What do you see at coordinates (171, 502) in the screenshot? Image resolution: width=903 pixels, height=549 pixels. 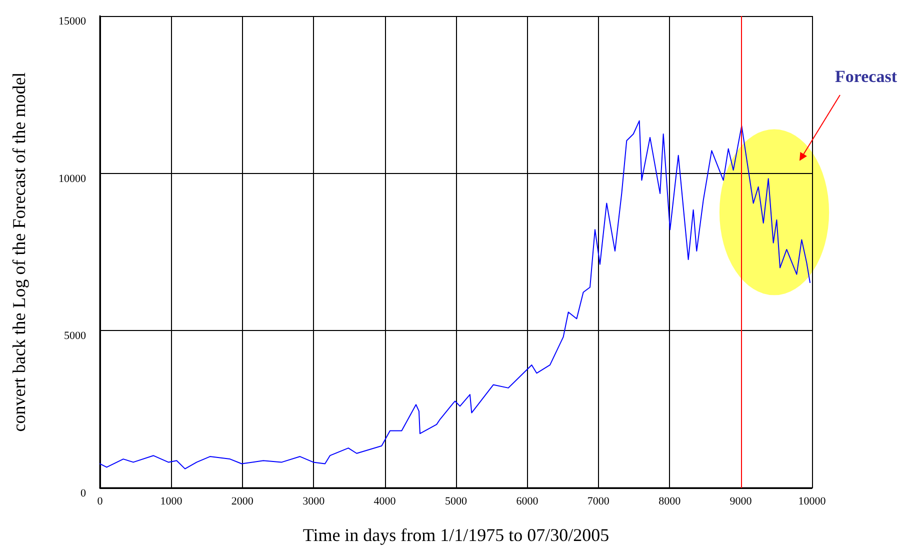 I see `x-tick-label: 1000` at bounding box center [171, 502].